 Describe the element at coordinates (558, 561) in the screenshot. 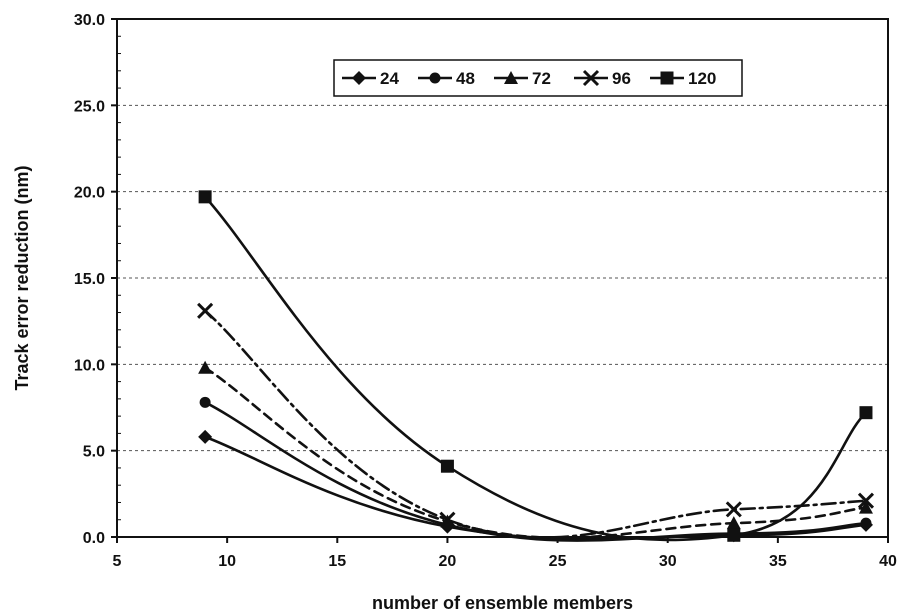

I see `x-tick-label: 25` at that location.